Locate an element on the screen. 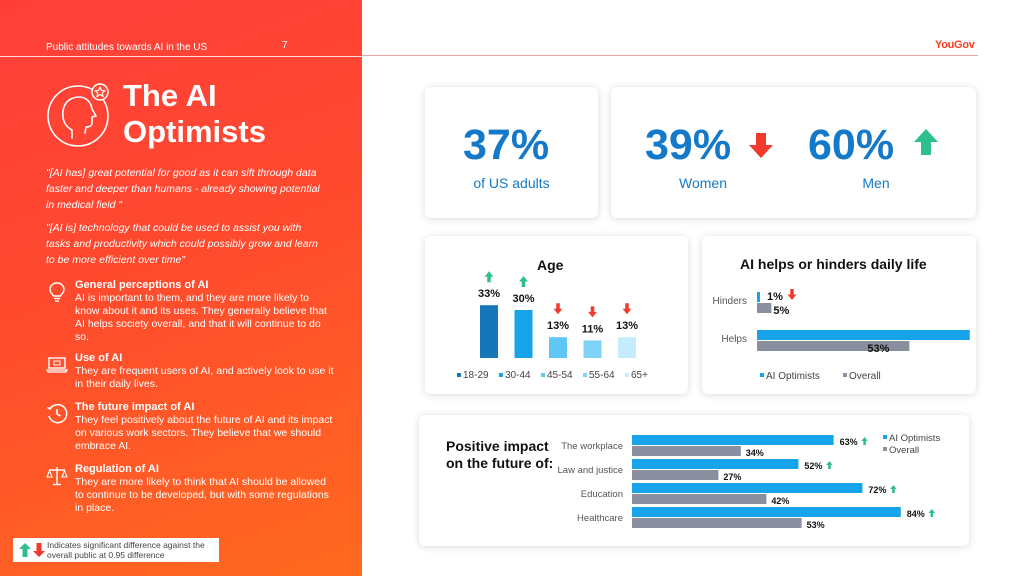 Image resolution: width=1024 pixels, height=576 pixels. header-divider is located at coordinates (181, 56).